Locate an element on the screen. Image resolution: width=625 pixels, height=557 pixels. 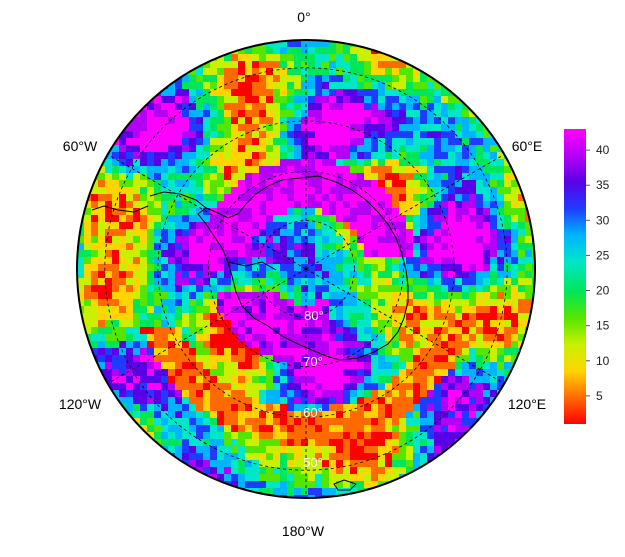
lon-label-60e: 60°E is located at coordinates (527, 146).